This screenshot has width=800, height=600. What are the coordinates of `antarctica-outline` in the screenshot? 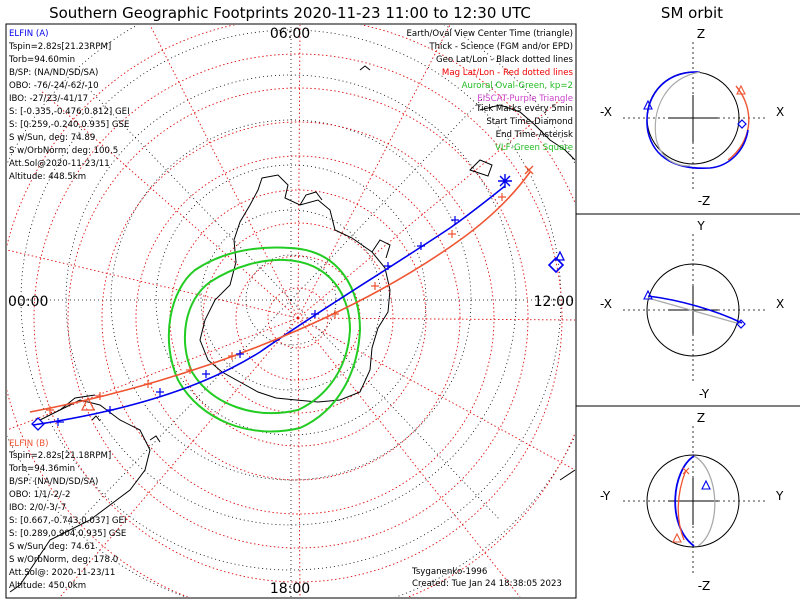 It's located at (295, 288).